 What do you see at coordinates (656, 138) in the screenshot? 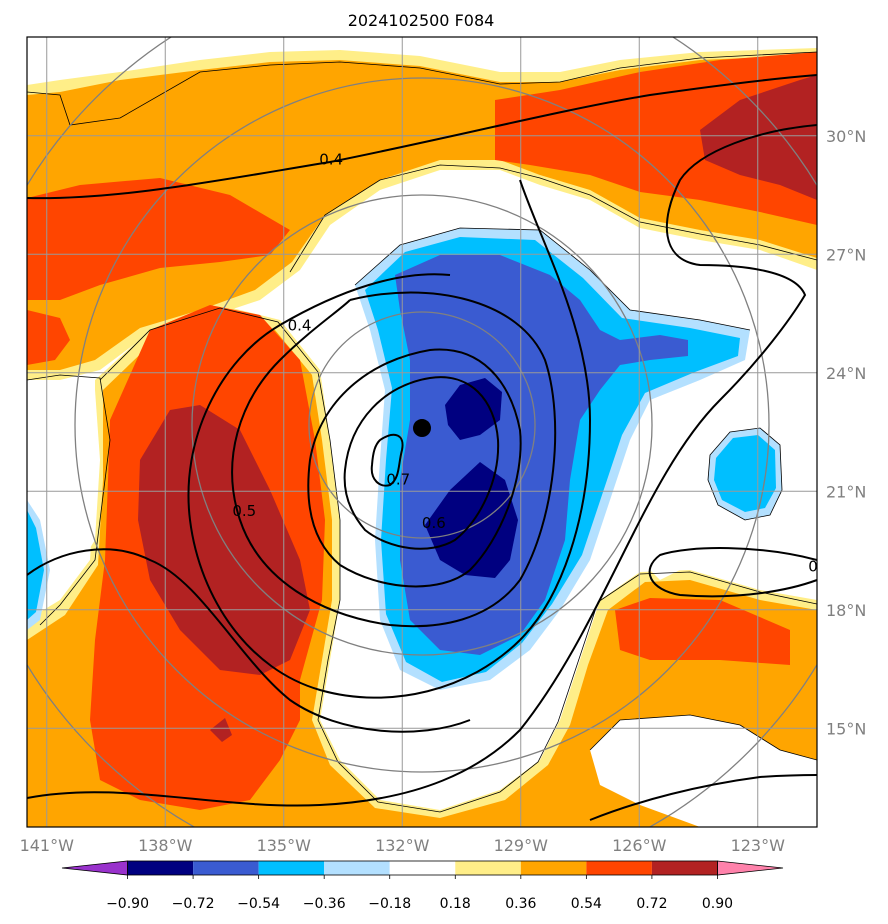
I see `red-band-north` at bounding box center [656, 138].